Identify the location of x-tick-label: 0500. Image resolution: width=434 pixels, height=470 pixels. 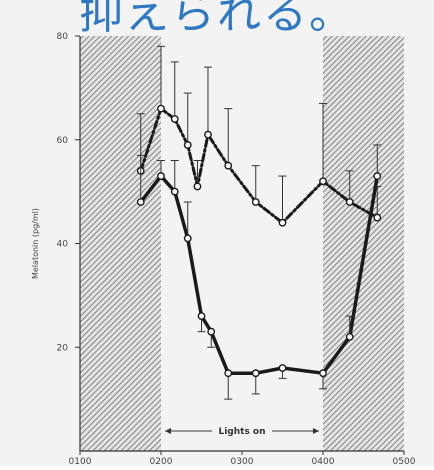
(404, 461).